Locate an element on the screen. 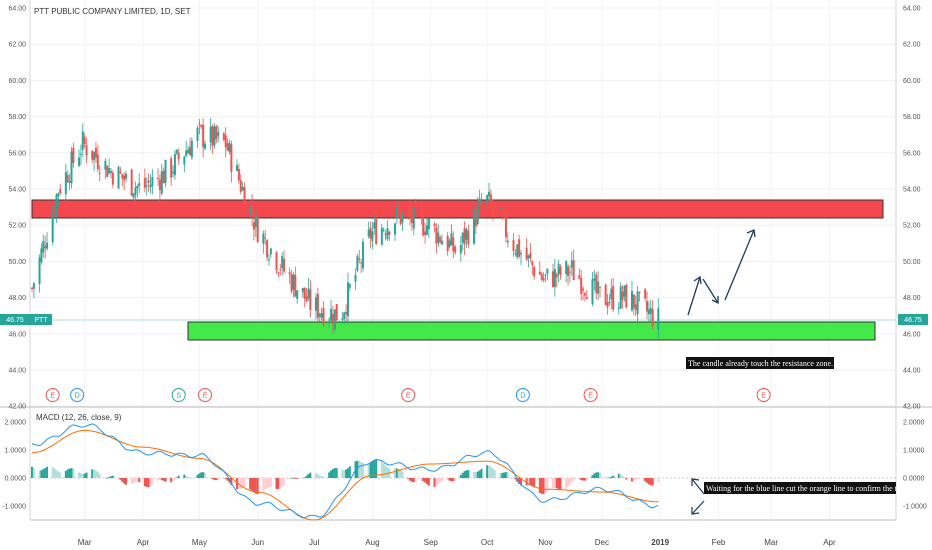 This screenshot has height=550, width=932. macd-histogram is located at coordinates (345, 477).